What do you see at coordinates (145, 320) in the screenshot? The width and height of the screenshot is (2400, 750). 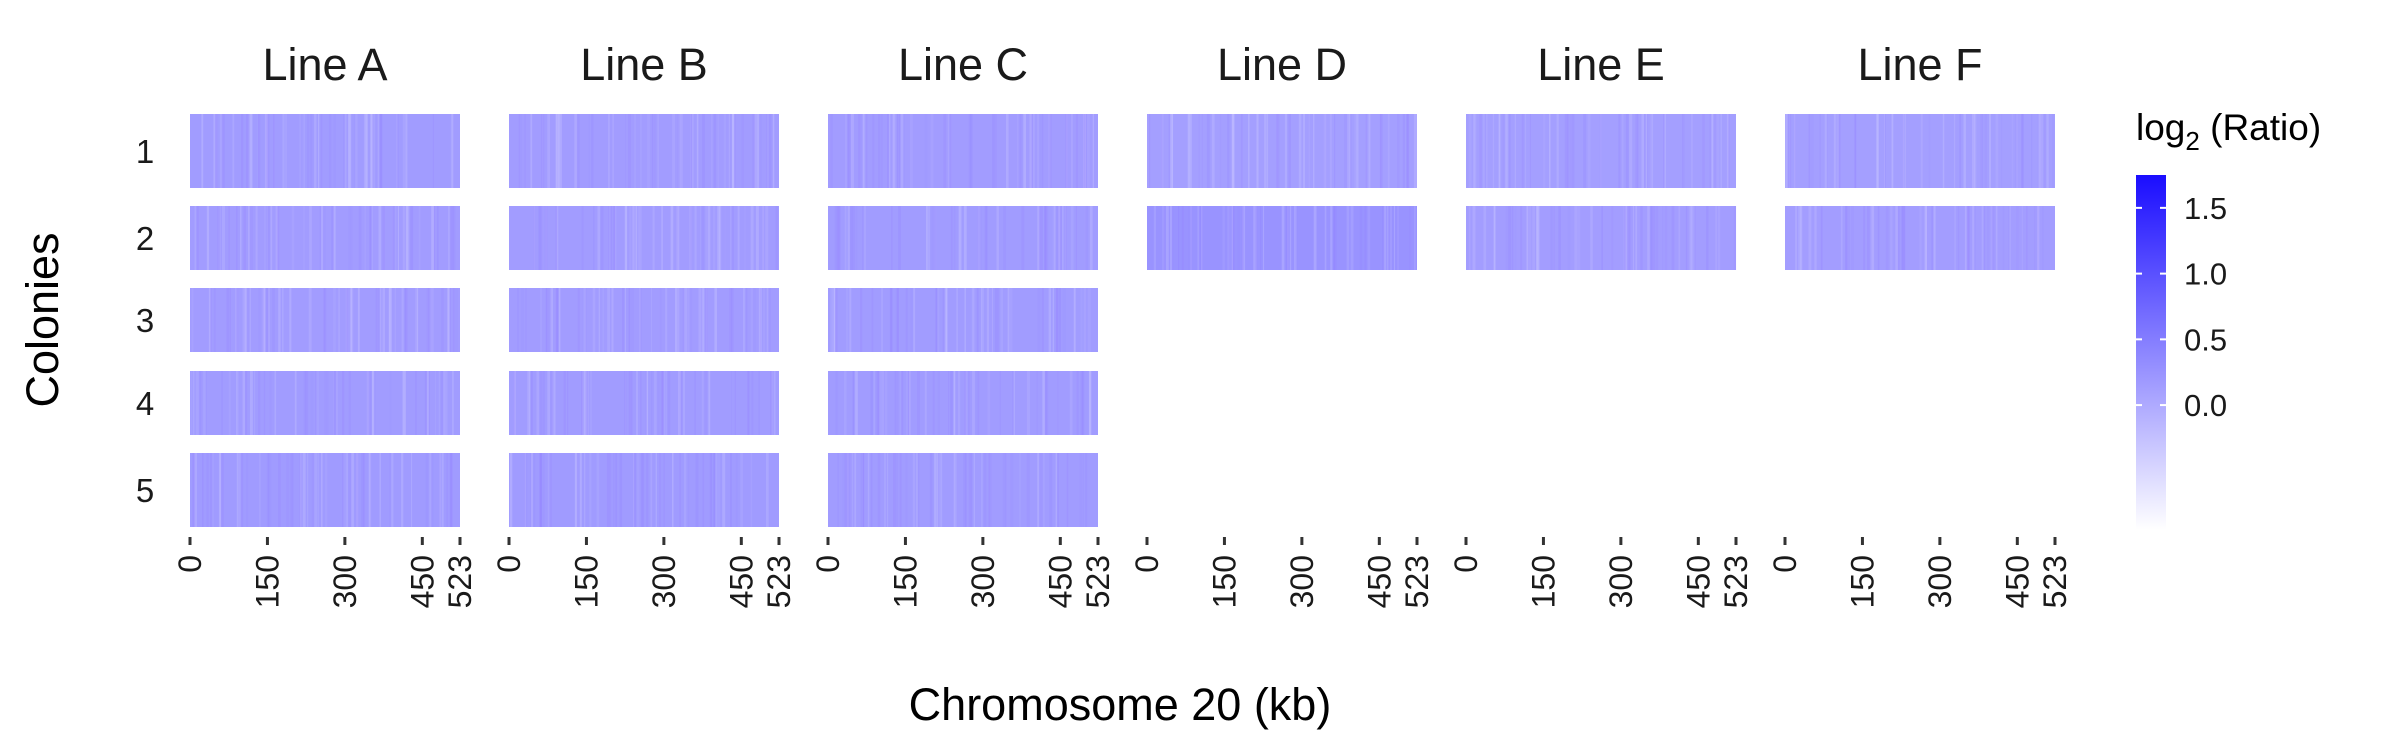 I see `row-label: 3` at bounding box center [145, 320].